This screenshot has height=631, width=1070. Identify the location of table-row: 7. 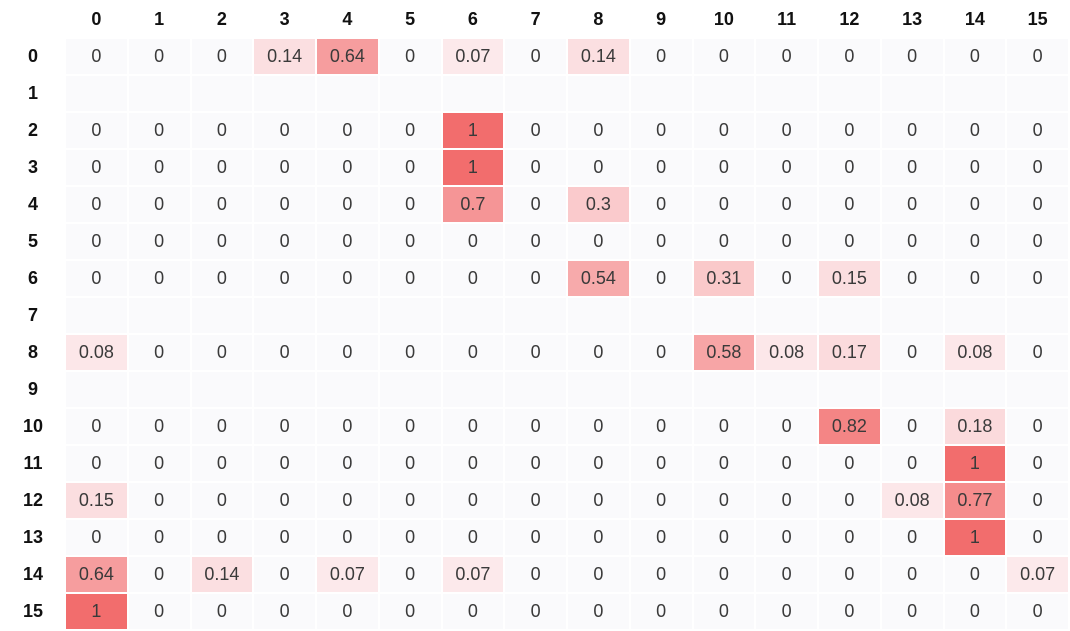
(535, 315).